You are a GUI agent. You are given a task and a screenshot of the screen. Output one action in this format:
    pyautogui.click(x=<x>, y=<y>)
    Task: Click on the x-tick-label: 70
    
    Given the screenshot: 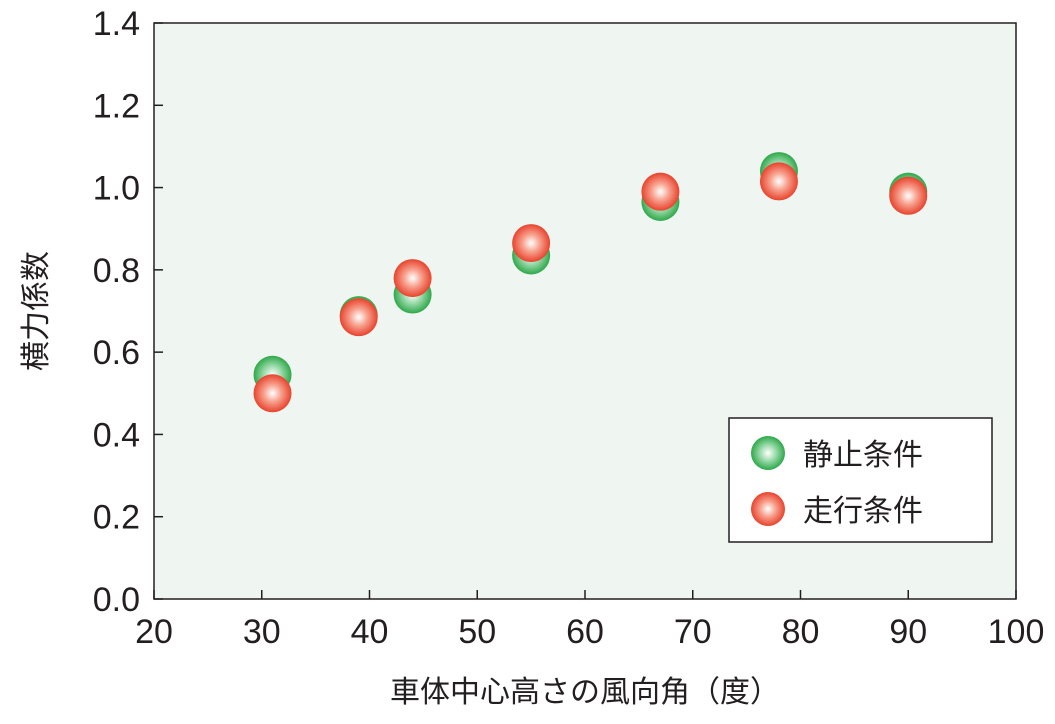 What is the action you would take?
    pyautogui.click(x=693, y=632)
    